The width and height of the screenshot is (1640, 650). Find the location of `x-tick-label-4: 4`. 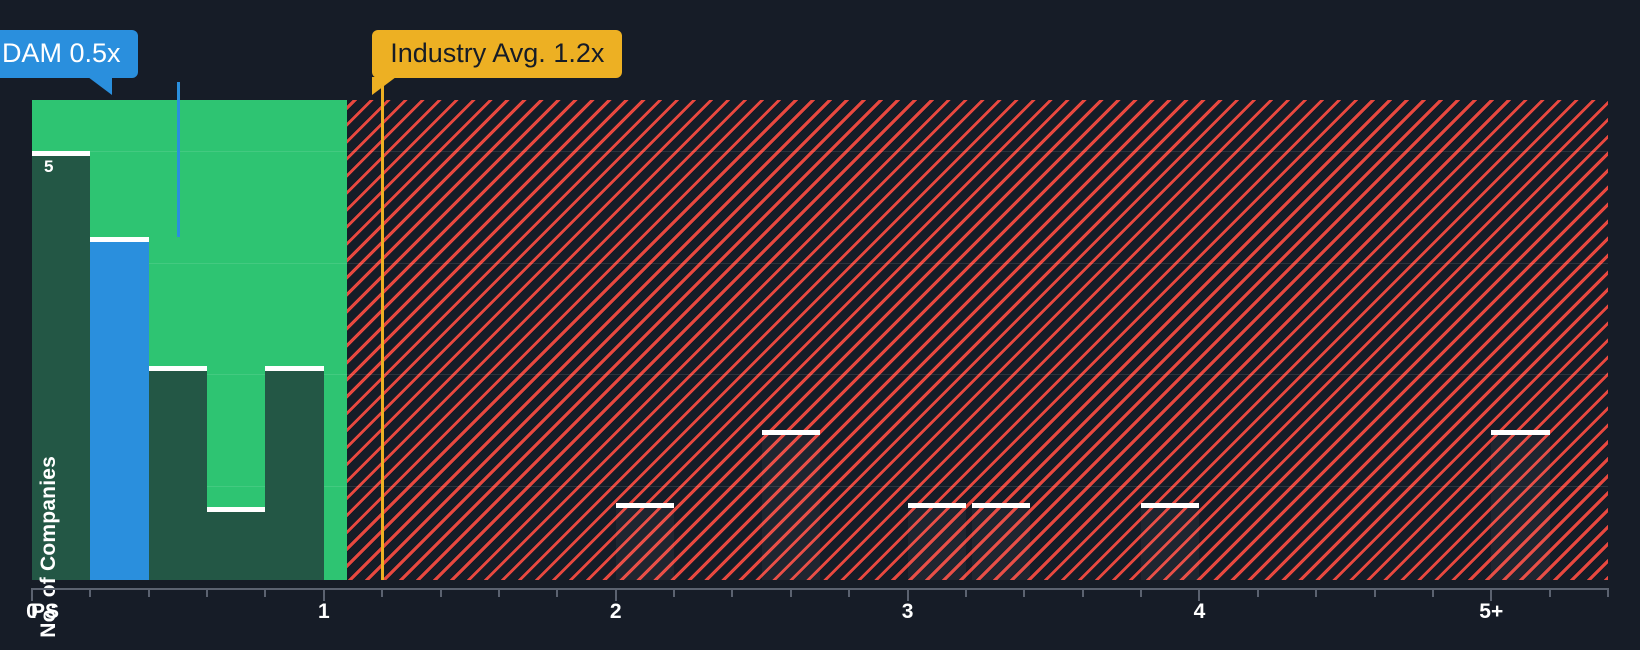

x-tick-label-4: 4 is located at coordinates (1199, 611).